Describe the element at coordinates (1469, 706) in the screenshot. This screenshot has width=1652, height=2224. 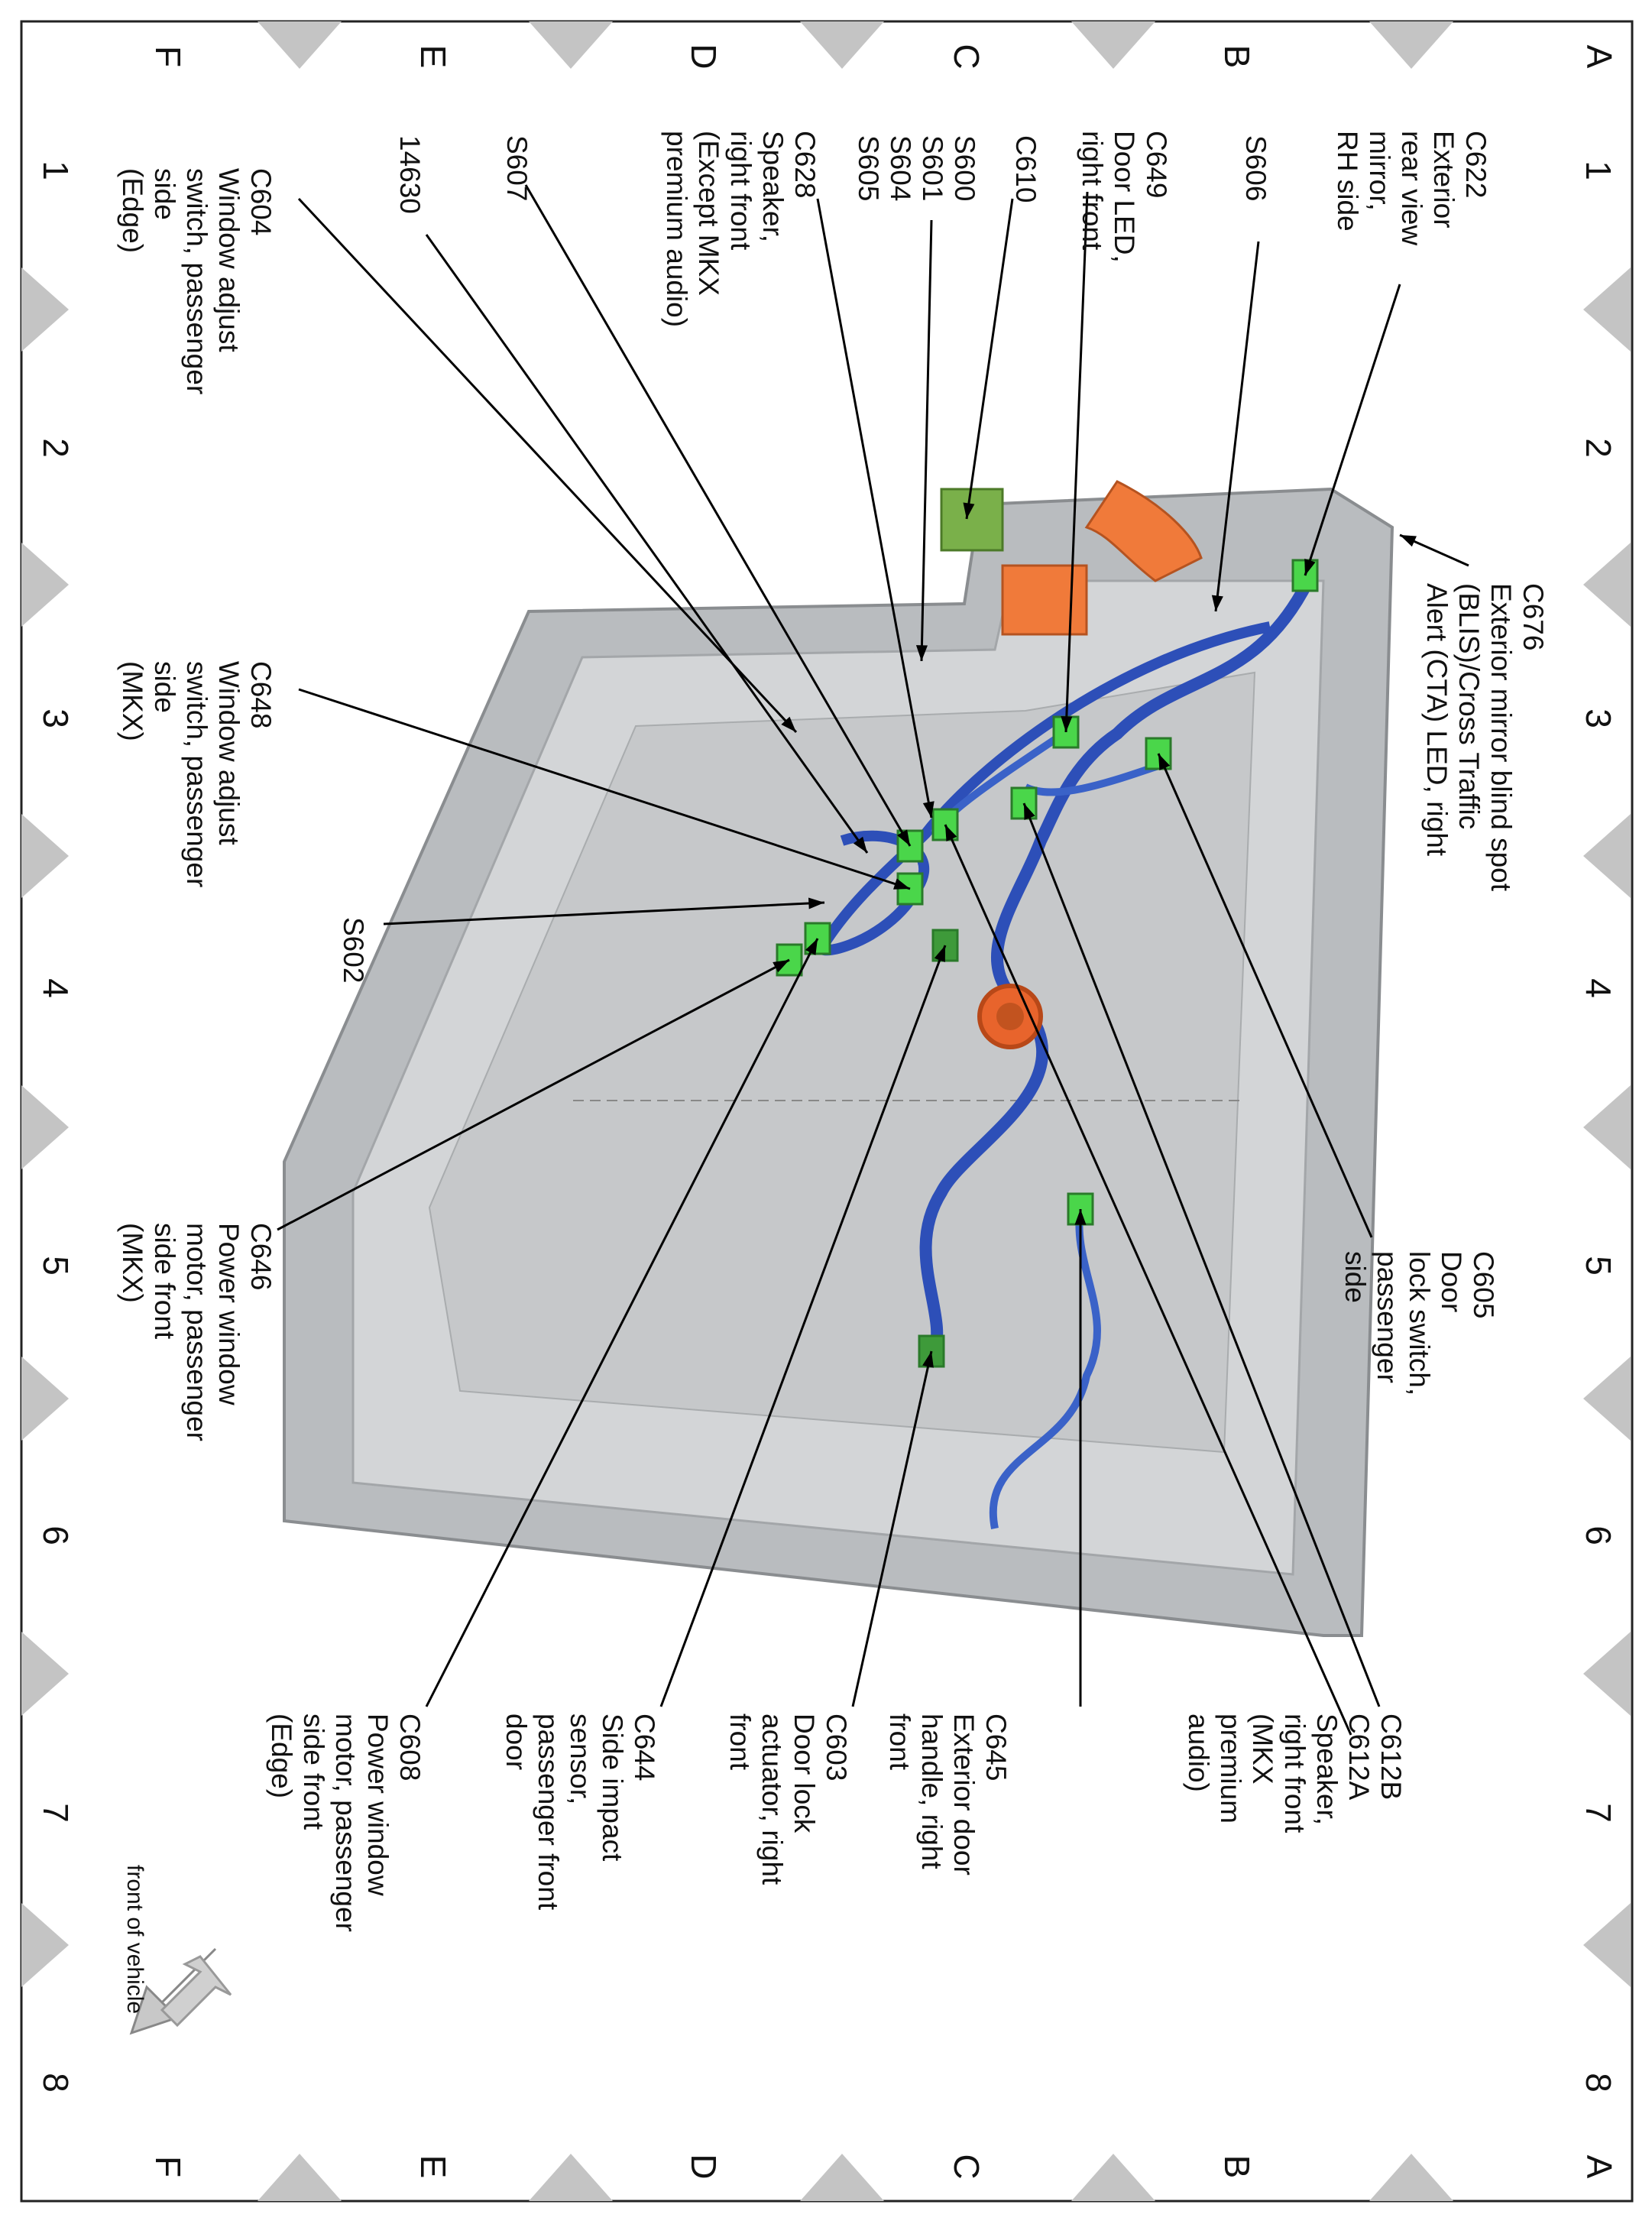
I see `callout-text: (BLIS)/Cross Traffic` at that location.